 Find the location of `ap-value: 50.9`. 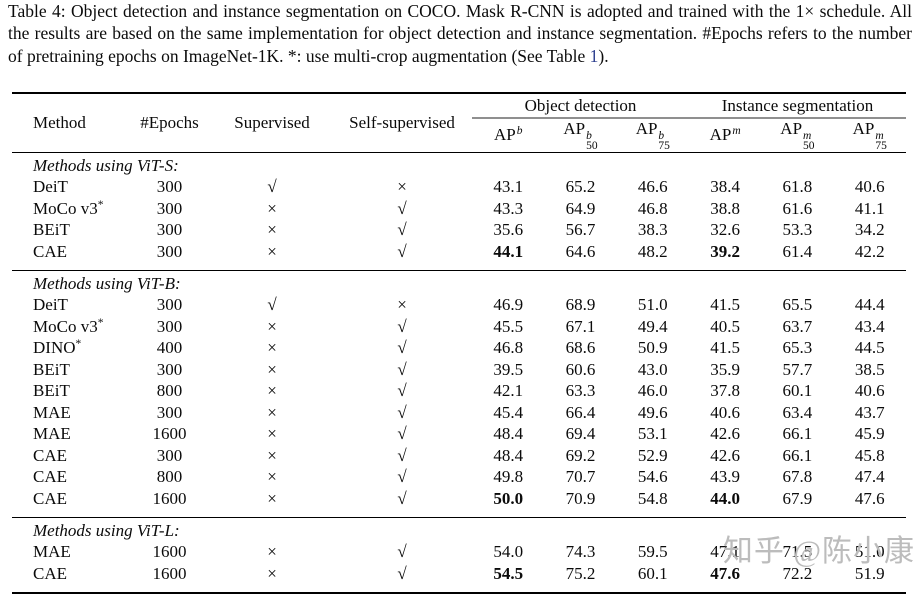

ap-value: 50.9 is located at coordinates (652, 348).